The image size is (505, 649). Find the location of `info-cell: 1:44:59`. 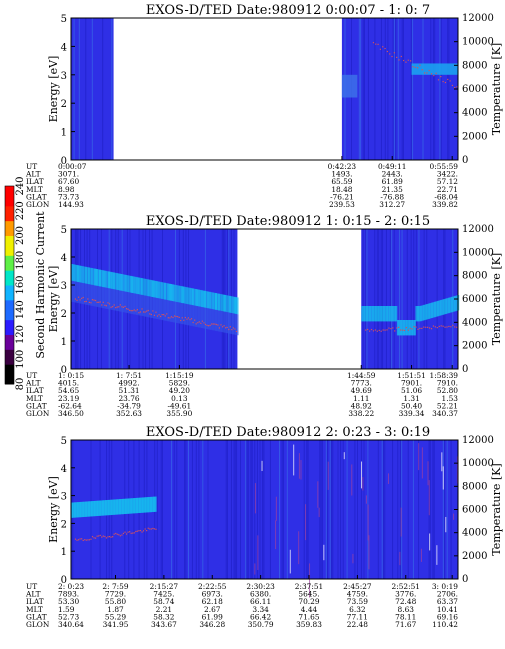

info-cell: 1:44:59 is located at coordinates (361, 375).